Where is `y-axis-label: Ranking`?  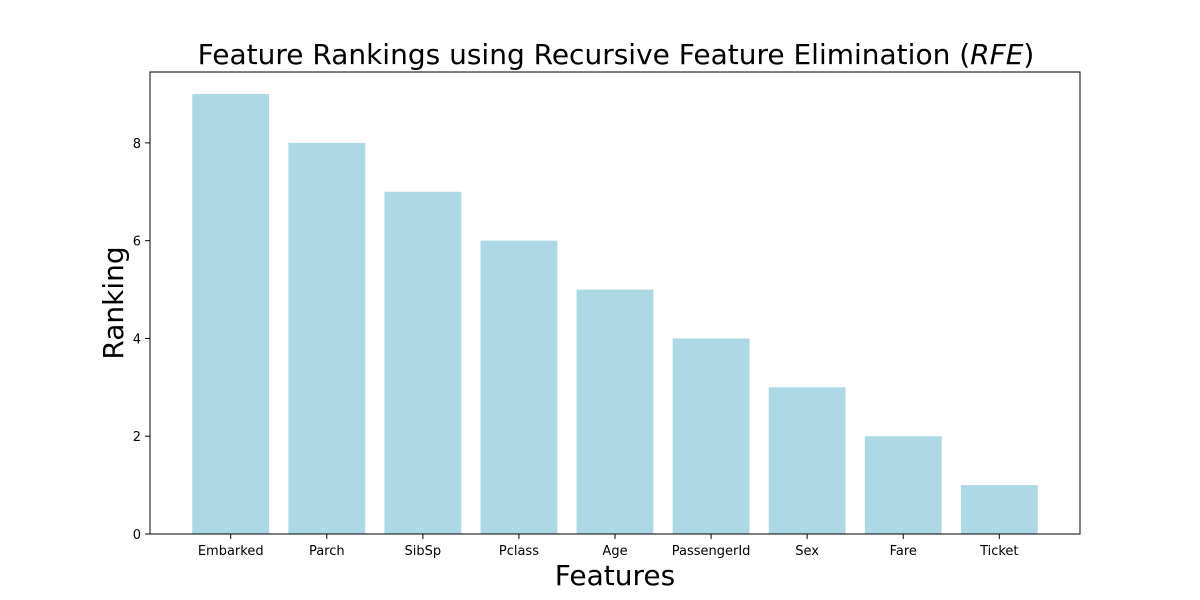
y-axis-label: Ranking is located at coordinates (113, 302).